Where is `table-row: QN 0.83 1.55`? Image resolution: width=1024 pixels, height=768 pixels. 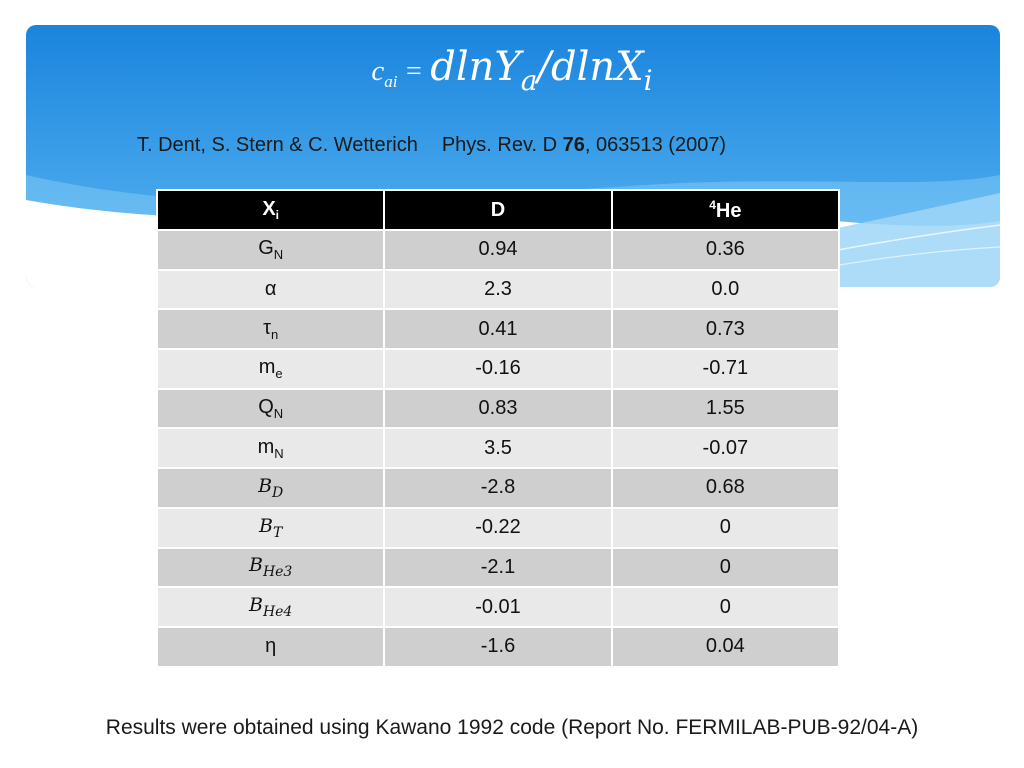
table-row: QN 0.83 1.55 is located at coordinates (498, 408).